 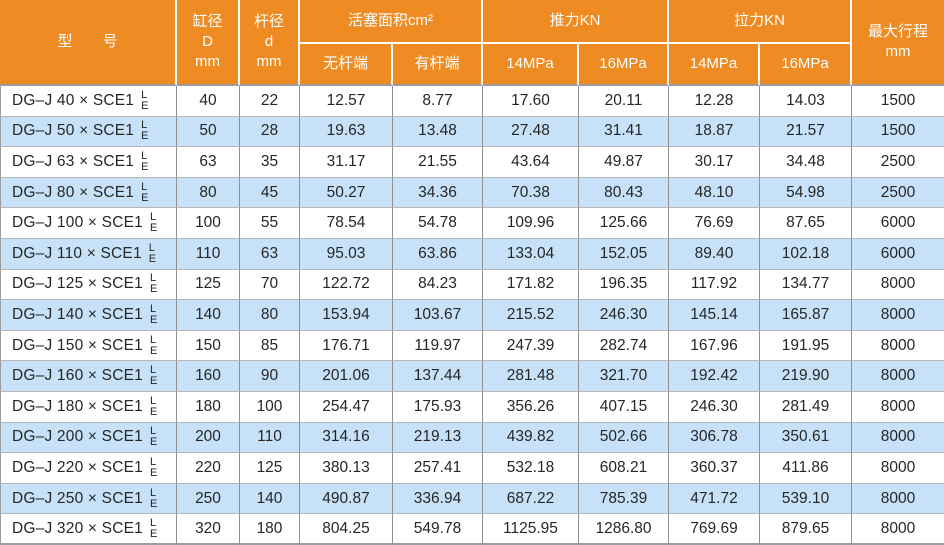 I want to click on value-cell: 12.57, so click(x=346, y=101).